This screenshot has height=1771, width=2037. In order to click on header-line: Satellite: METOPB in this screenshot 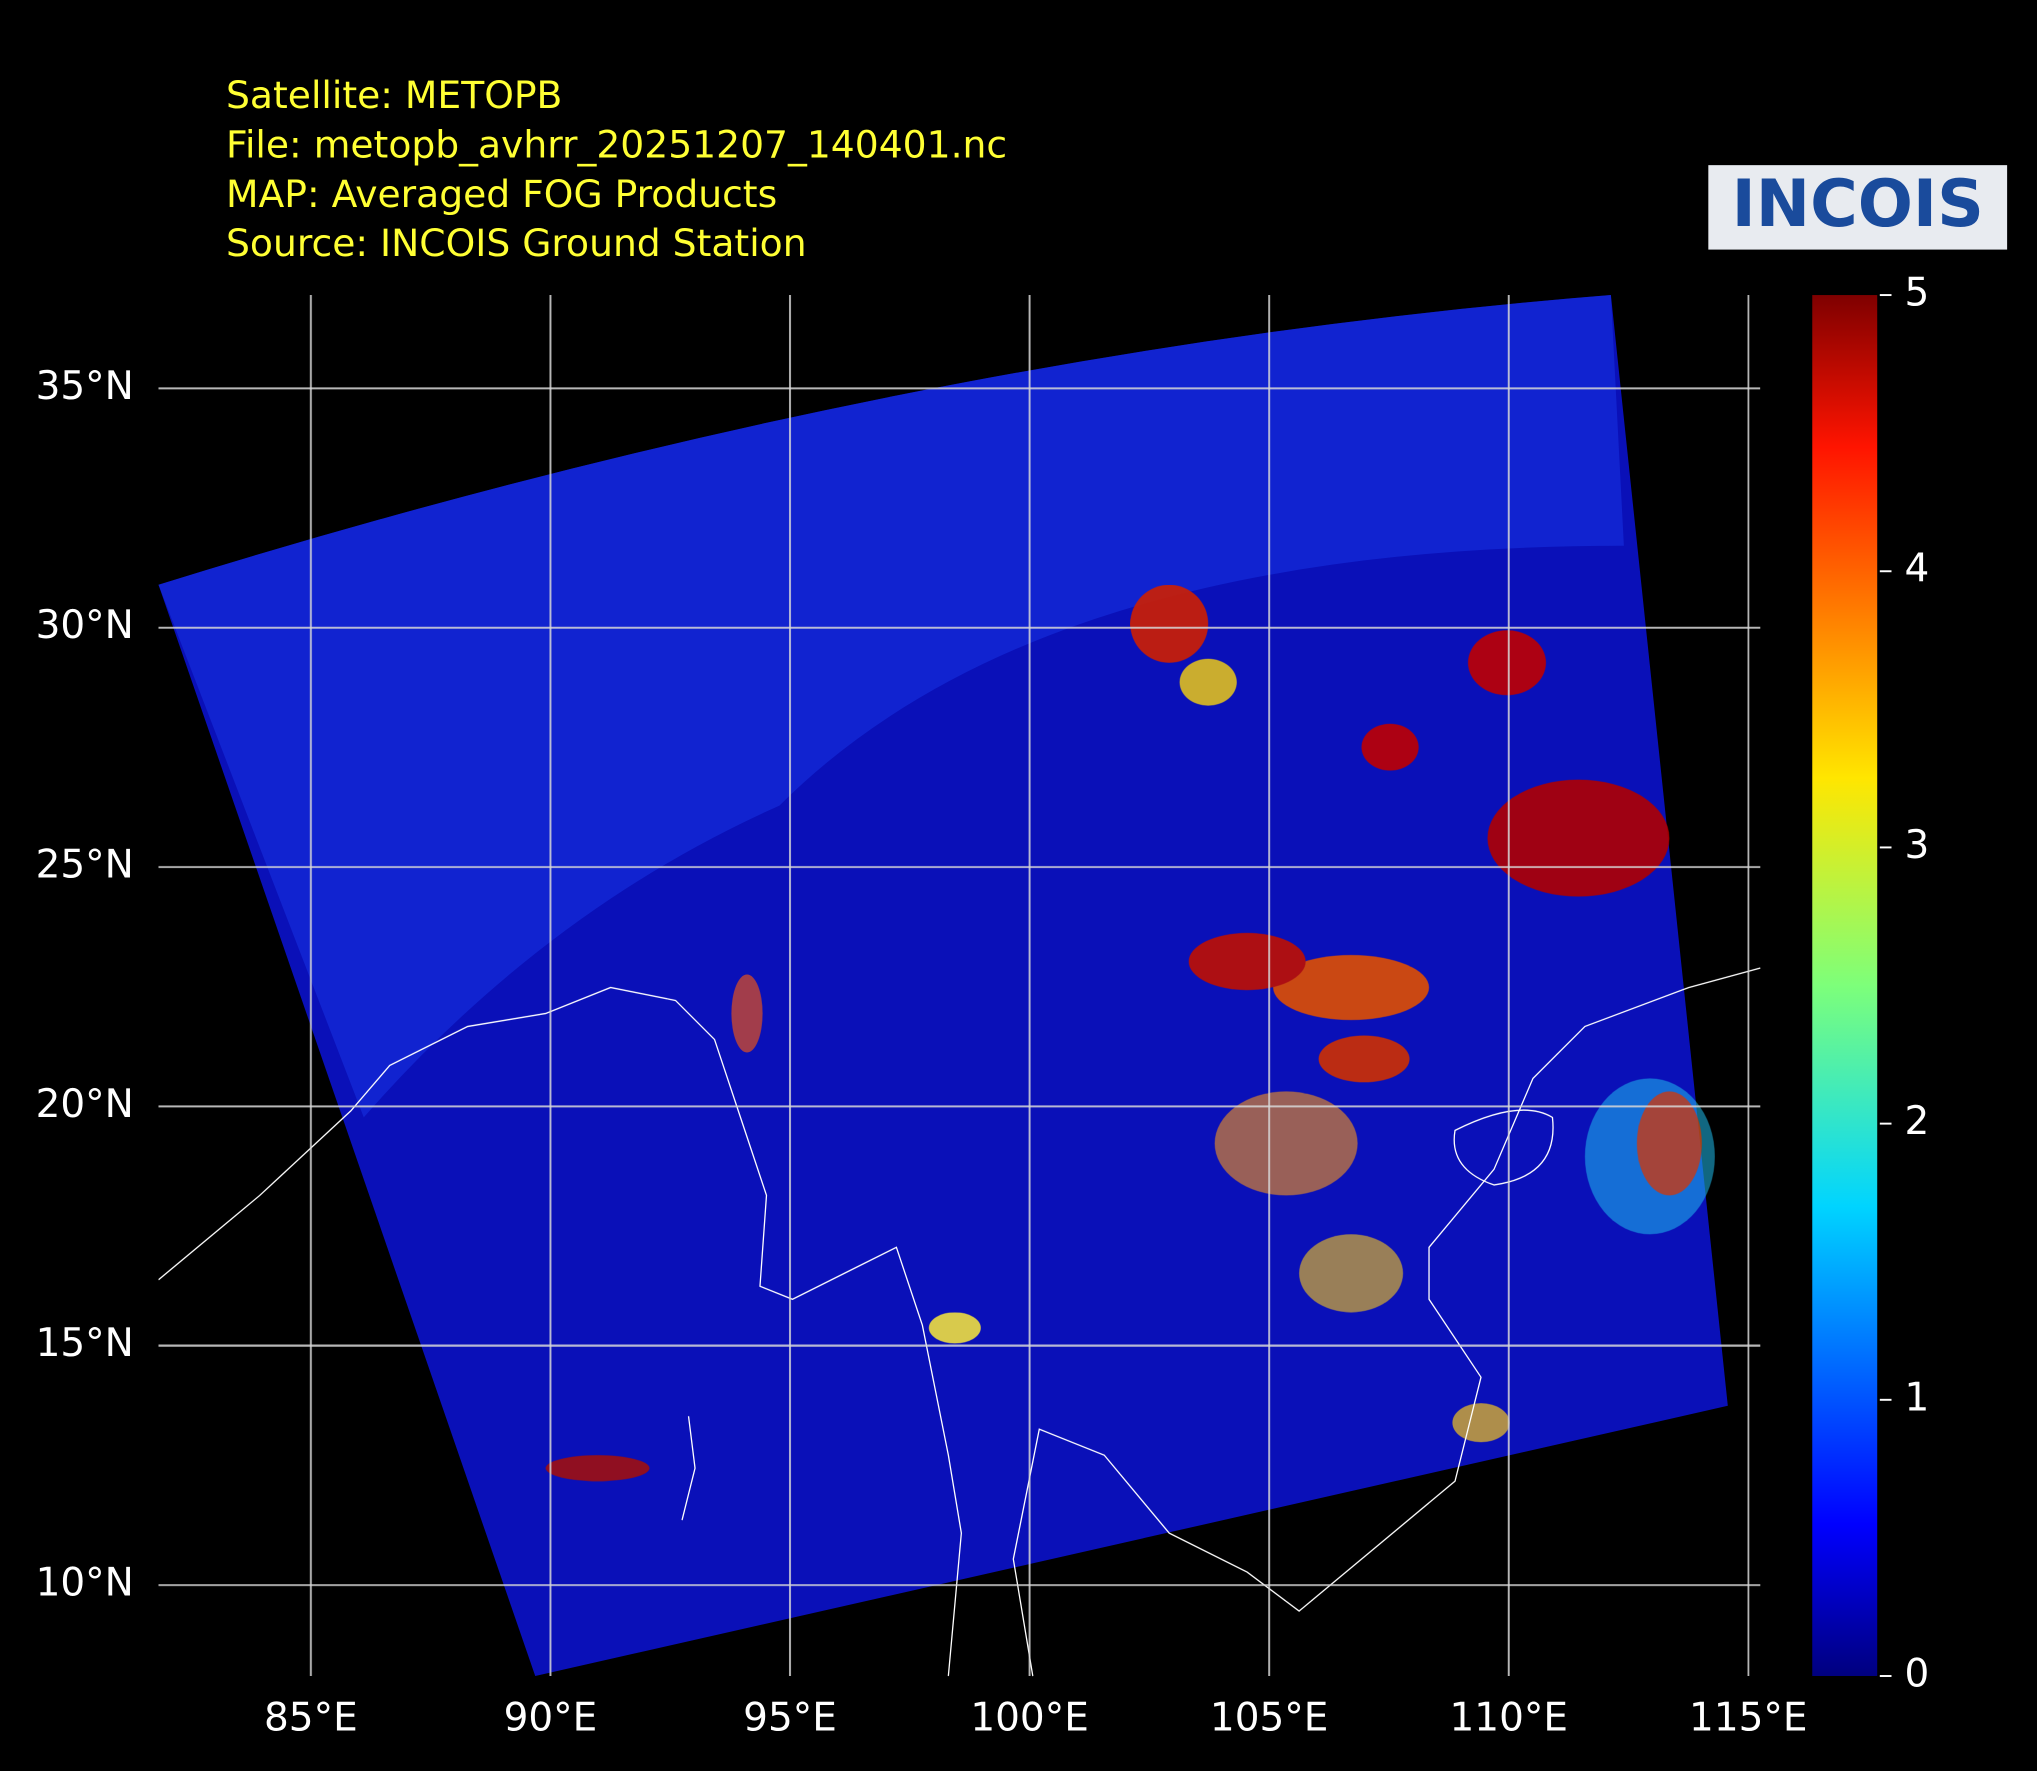, I will do `click(394, 95)`.